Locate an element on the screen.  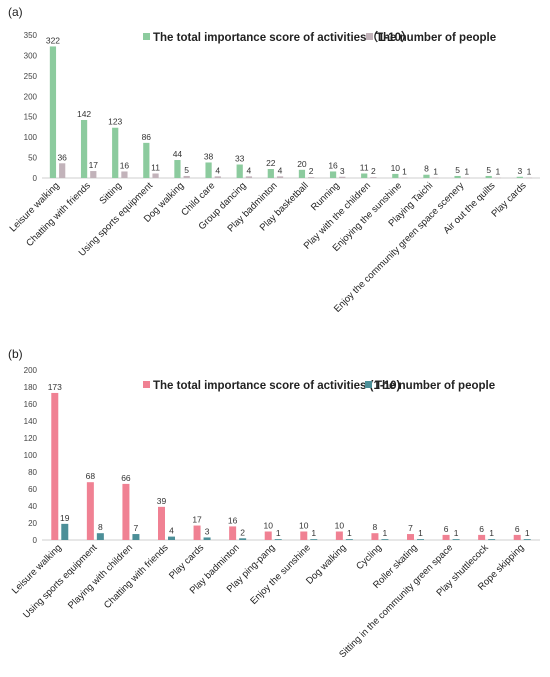
y-tick-label: 40 is located at coordinates (32, 506).